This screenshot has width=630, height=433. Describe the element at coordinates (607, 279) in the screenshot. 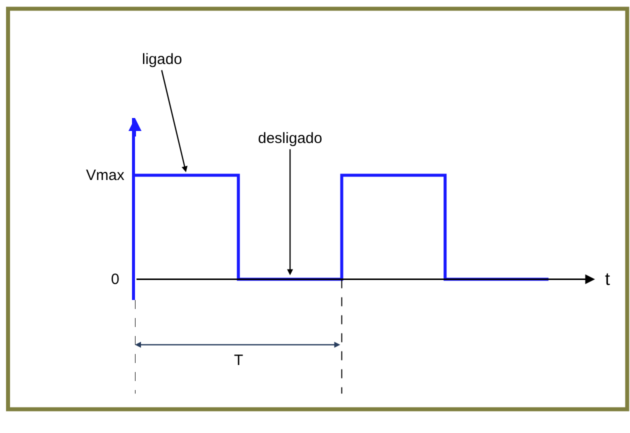

I see `x-axis-title: t` at that location.